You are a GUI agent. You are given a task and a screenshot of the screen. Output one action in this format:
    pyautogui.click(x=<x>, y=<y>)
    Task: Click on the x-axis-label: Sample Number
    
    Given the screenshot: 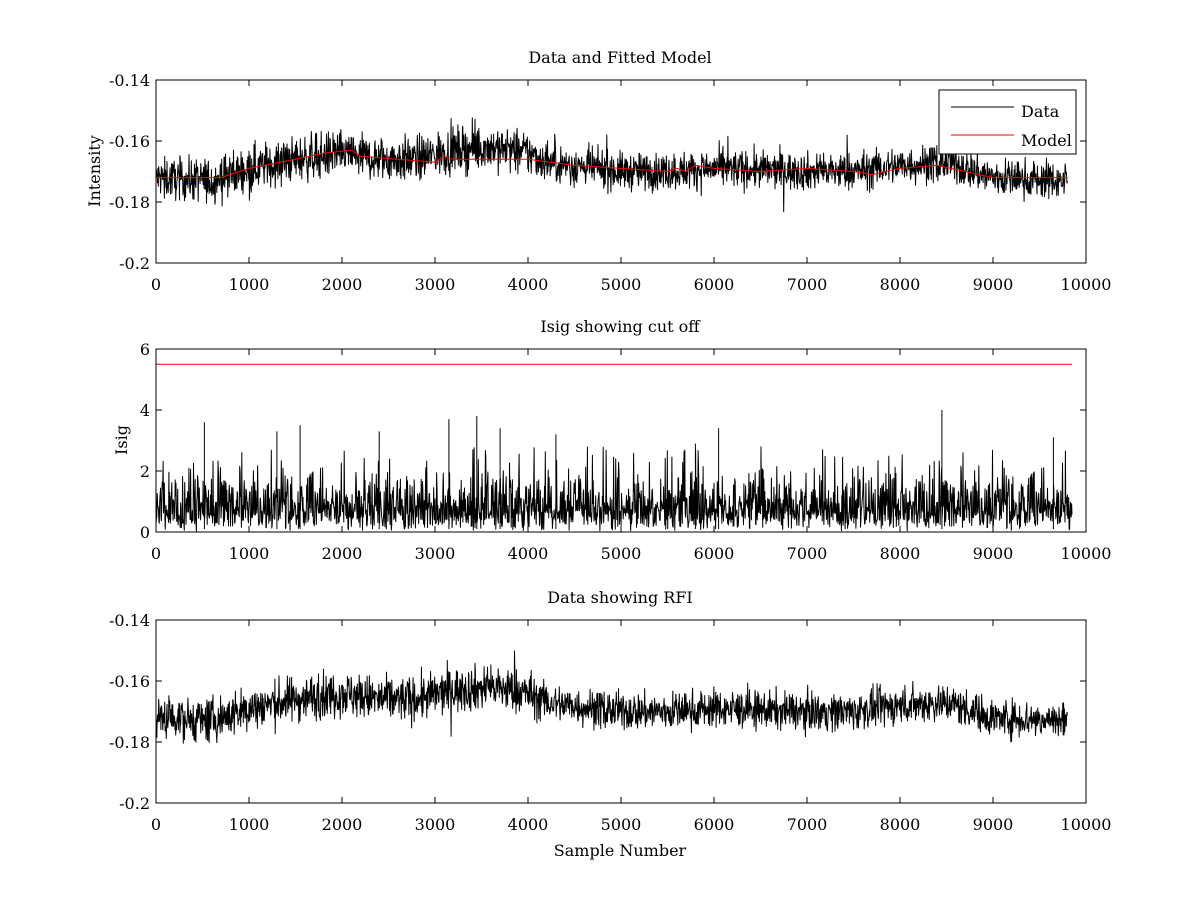 What is the action you would take?
    pyautogui.click(x=620, y=850)
    